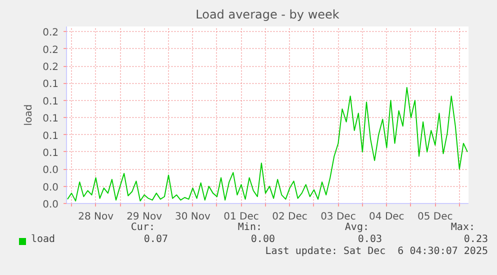  I want to click on x-tick-label: 05 Dec, so click(435, 217).